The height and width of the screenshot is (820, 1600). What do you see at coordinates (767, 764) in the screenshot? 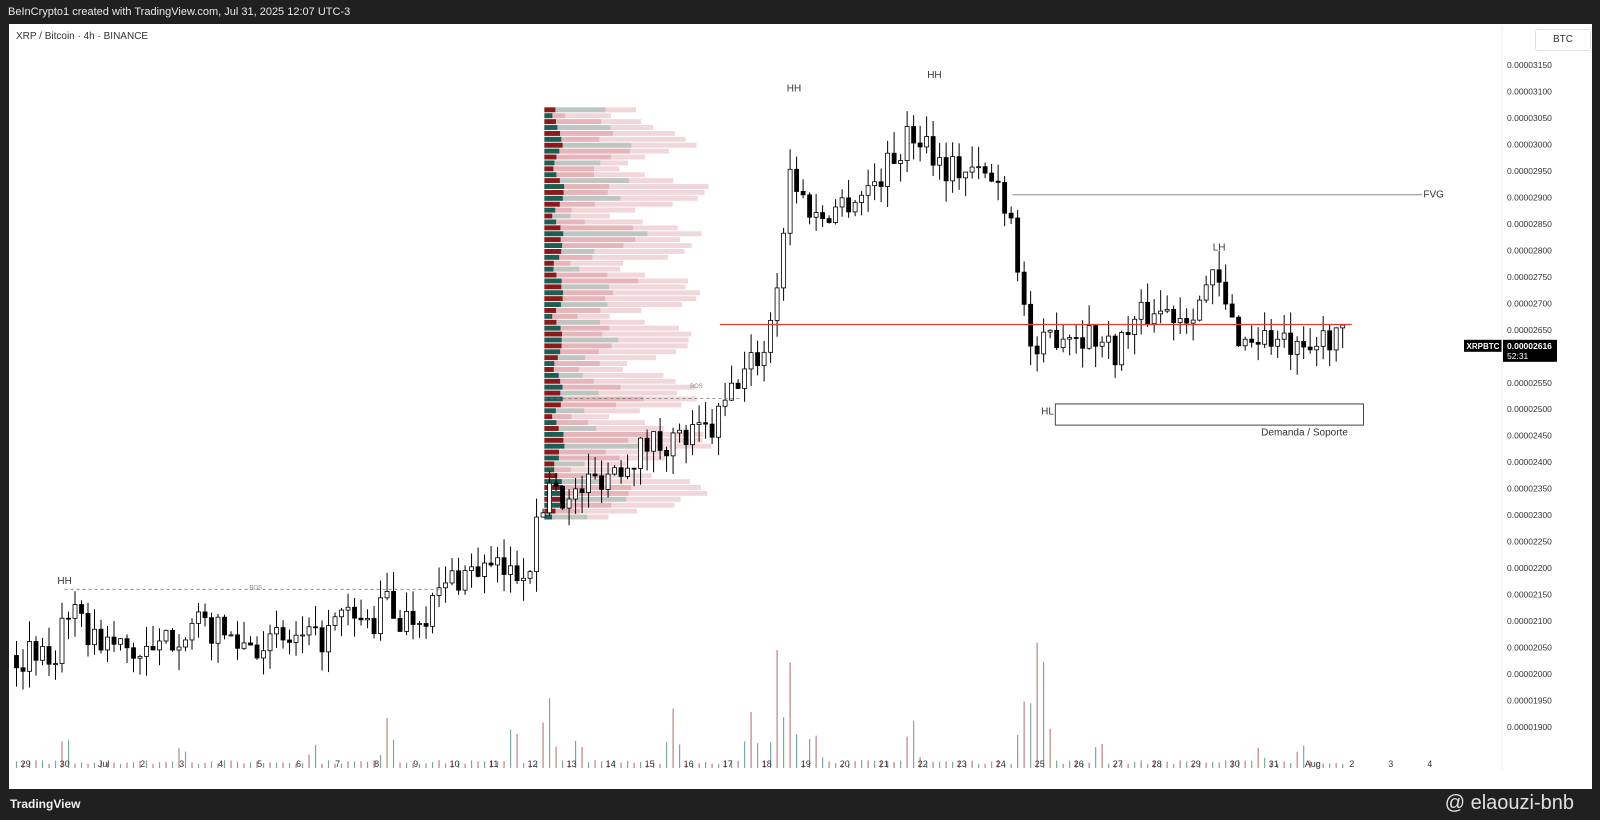
I see `x-tick-label: 18` at bounding box center [767, 764].